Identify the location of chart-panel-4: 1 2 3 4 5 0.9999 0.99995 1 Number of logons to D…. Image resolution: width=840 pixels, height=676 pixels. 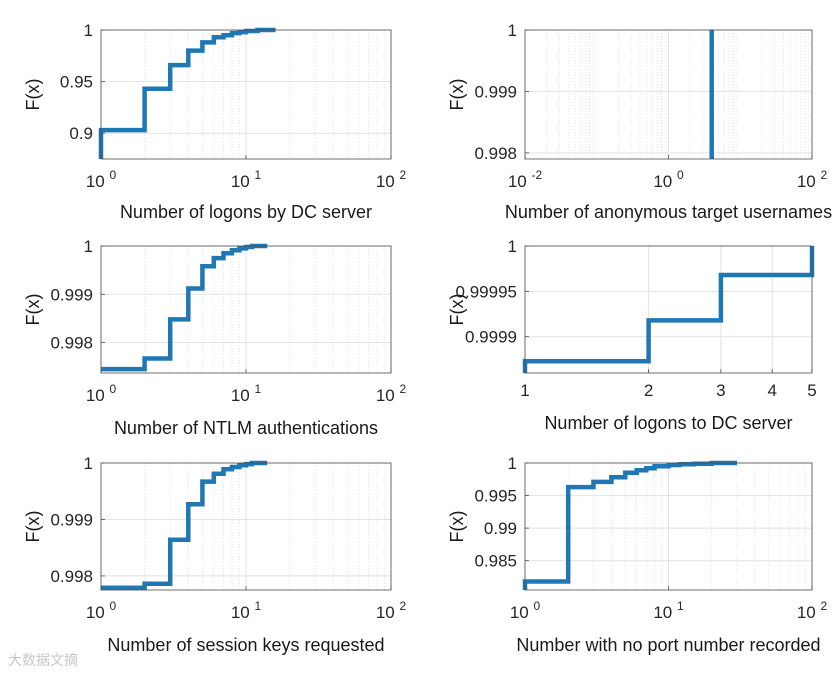
(632, 335).